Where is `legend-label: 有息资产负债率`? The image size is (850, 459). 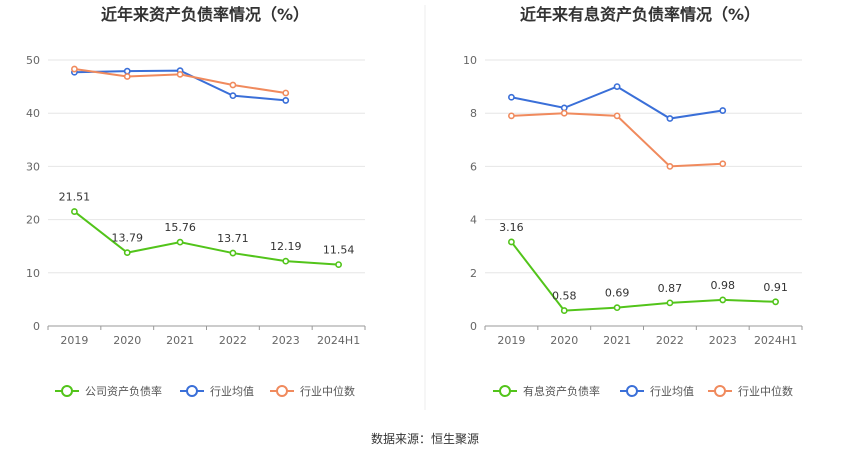
legend-label: 有息资产负债率 is located at coordinates (561, 391).